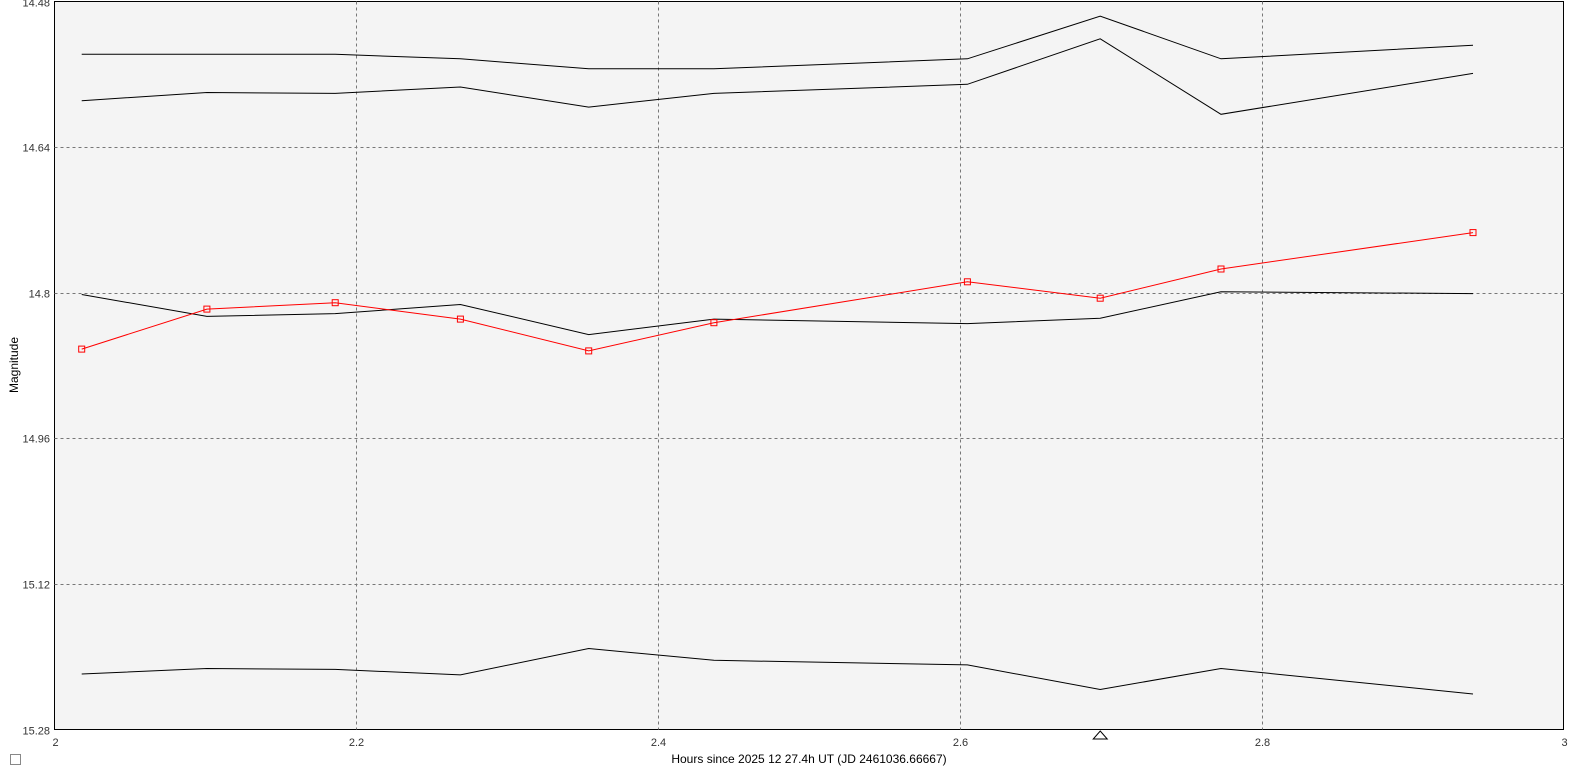 The height and width of the screenshot is (769, 1592). Describe the element at coordinates (1100, 735) in the screenshot. I see `time-marker-triangle-icon` at that location.